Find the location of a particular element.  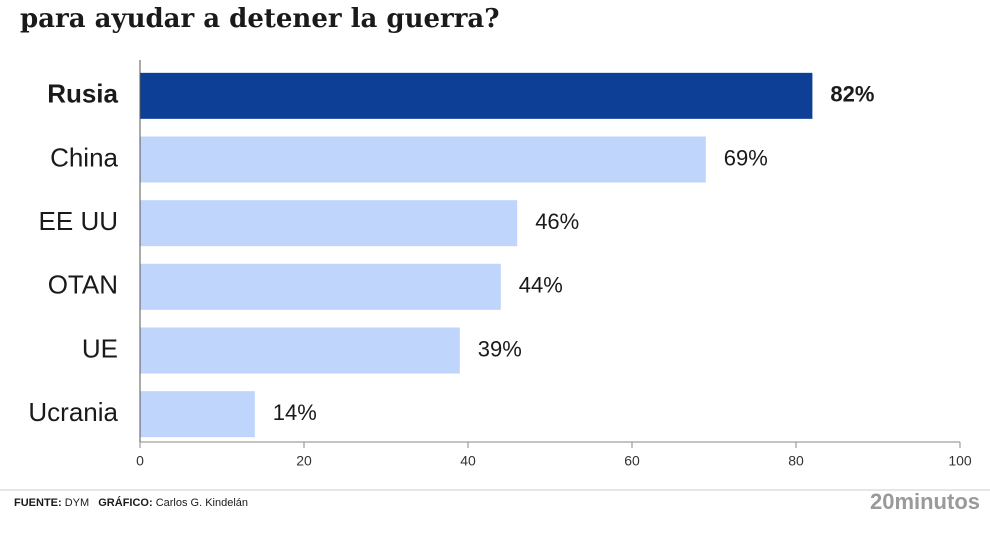

brand: 20minutos is located at coordinates (925, 501).